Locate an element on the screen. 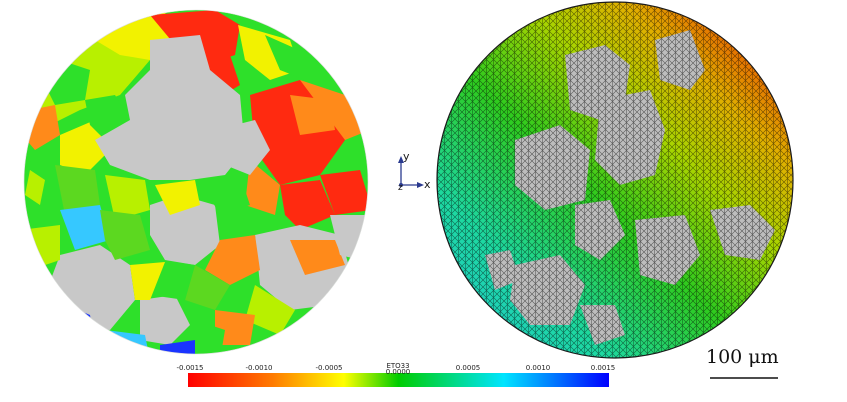 This screenshot has height=402, width=847. colorbar-tick: -0.0010 is located at coordinates (259, 368).